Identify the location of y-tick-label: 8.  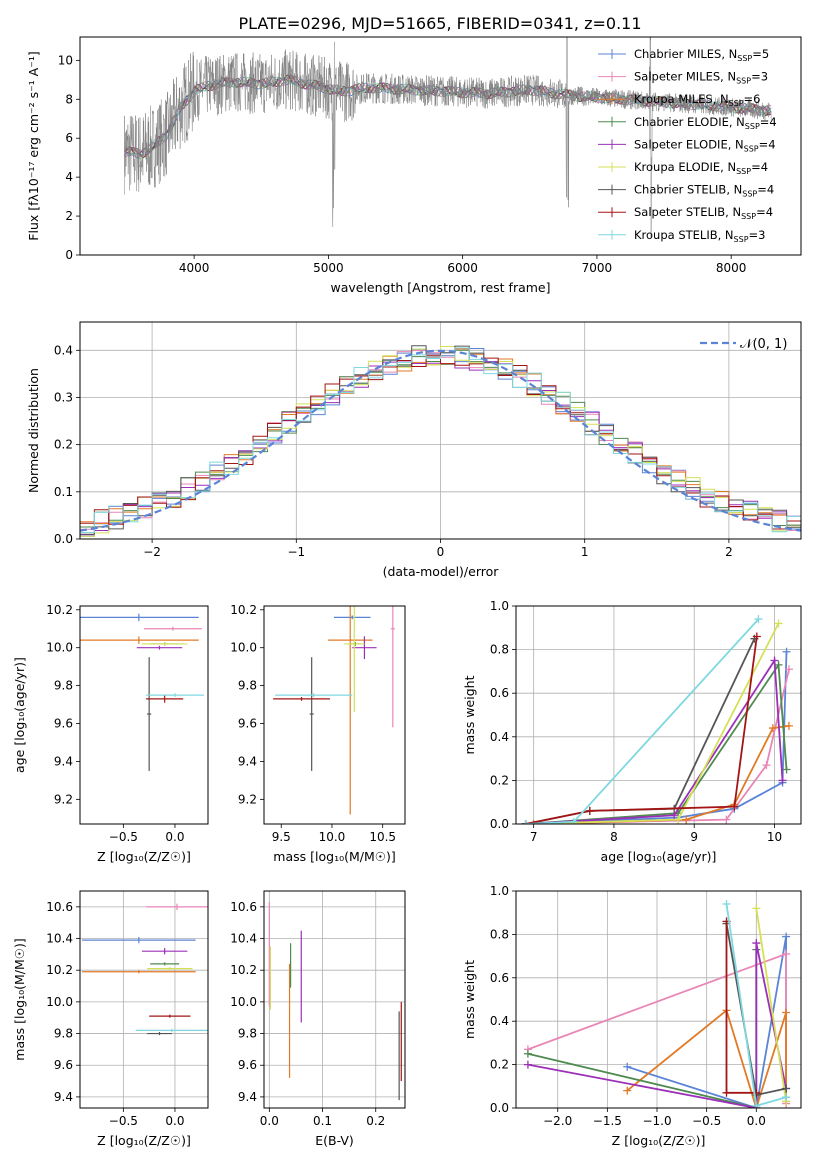
(69, 99).